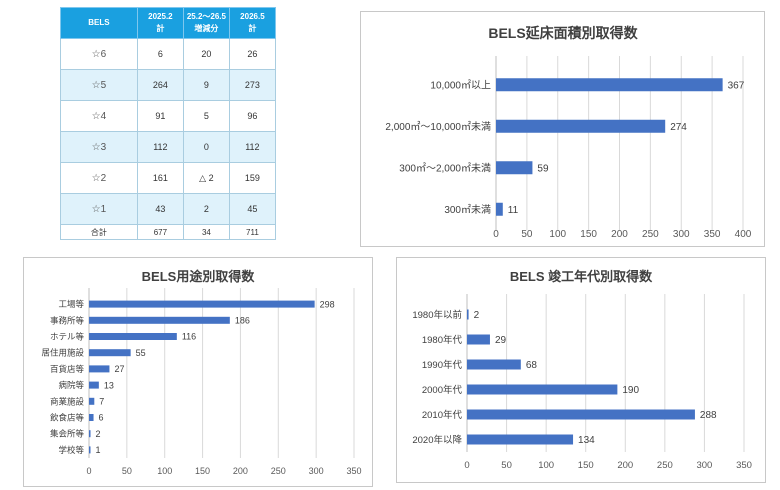  What do you see at coordinates (252, 16) in the screenshot?
I see `header-label: 2026.5` at bounding box center [252, 16].